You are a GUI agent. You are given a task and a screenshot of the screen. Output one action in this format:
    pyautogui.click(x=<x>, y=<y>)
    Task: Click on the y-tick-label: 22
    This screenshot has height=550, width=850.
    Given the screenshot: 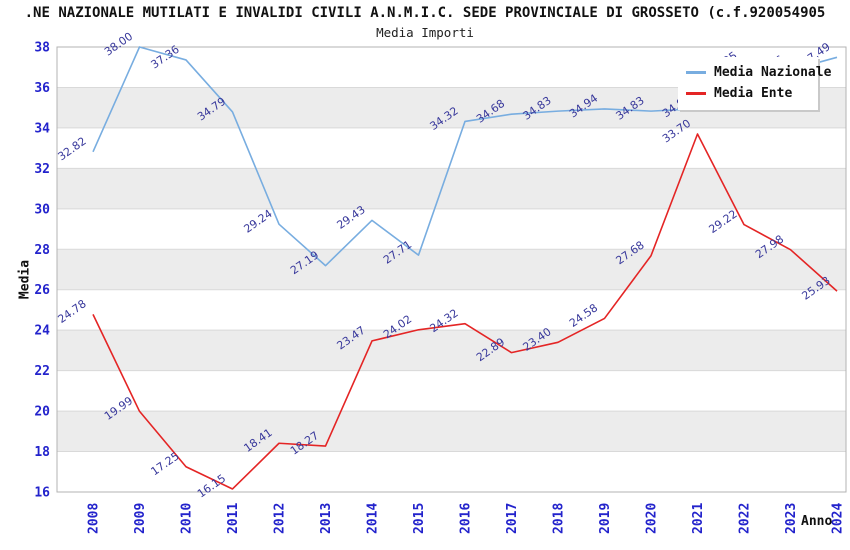 What is the action you would take?
    pyautogui.click(x=42, y=371)
    